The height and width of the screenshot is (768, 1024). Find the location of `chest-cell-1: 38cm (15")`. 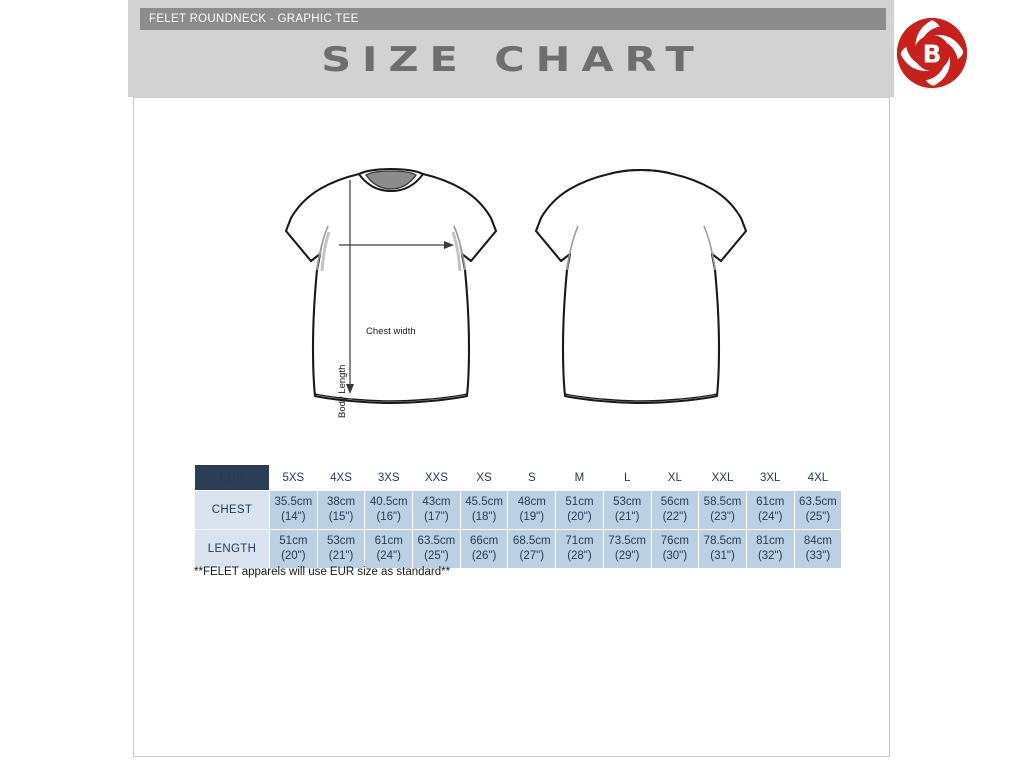

chest-cell-1: 38cm (15") is located at coordinates (341, 510).